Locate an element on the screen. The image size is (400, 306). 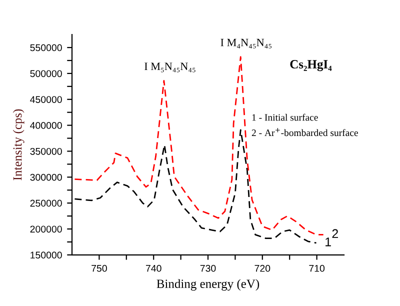
y-tick-label: 150000 is located at coordinates (46, 255).